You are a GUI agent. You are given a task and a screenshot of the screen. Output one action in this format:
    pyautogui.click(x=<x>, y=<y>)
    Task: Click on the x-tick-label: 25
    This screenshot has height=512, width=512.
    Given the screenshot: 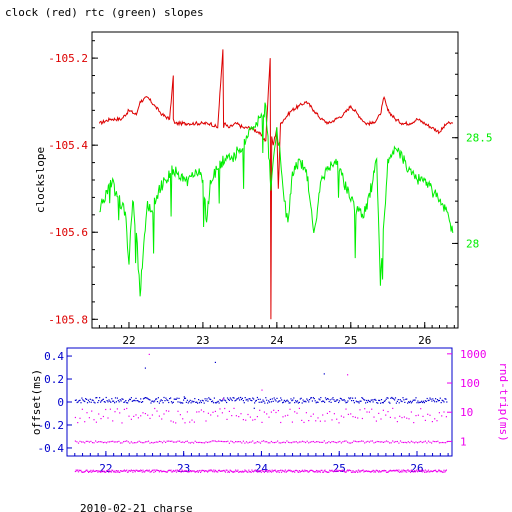 What is the action you would take?
    pyautogui.click(x=350, y=340)
    